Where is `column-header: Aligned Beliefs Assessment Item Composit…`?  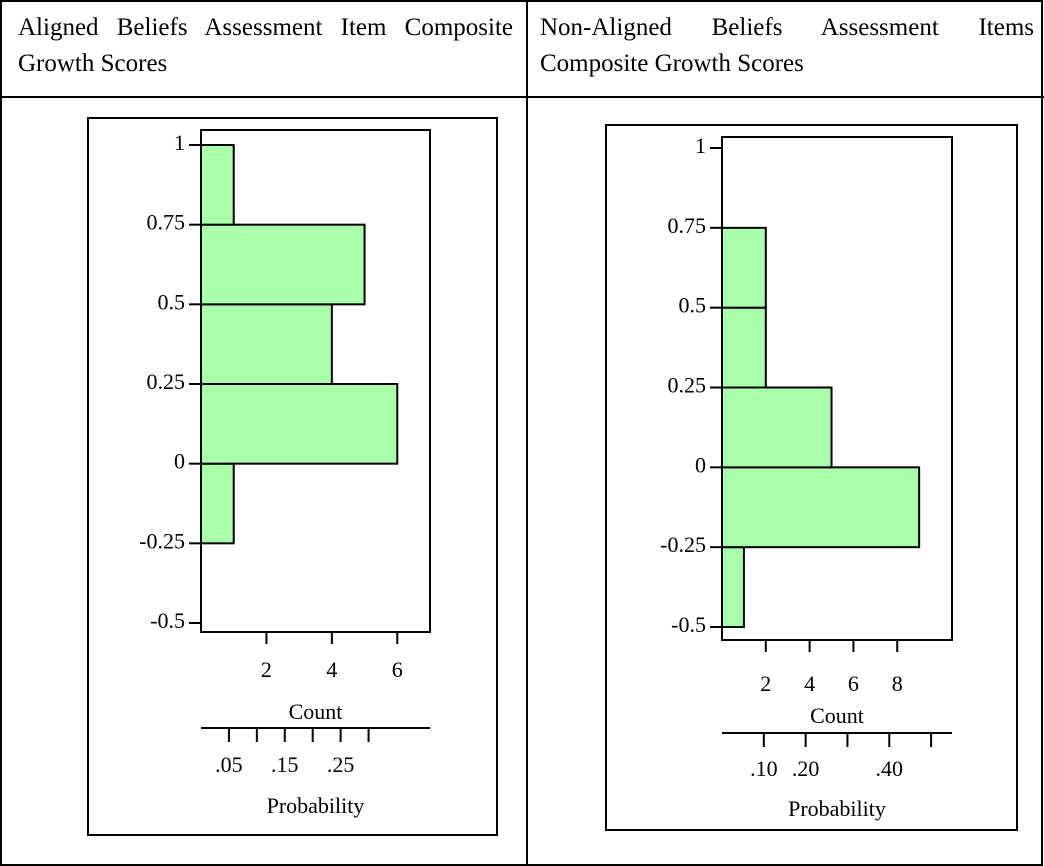
column-header: Aligned Beliefs Assessment Item Composit… is located at coordinates (265, 45).